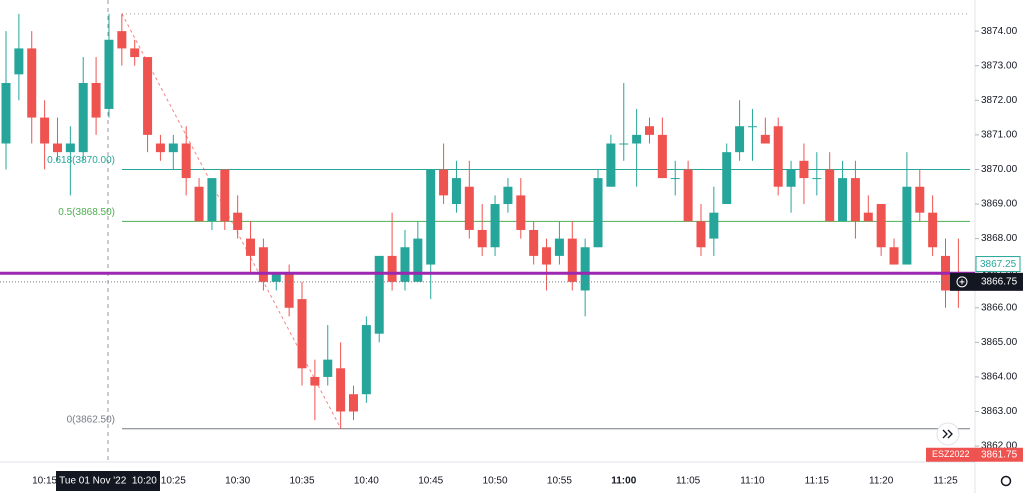 The width and height of the screenshot is (1023, 493). I want to click on button-icon, so click(947, 434).